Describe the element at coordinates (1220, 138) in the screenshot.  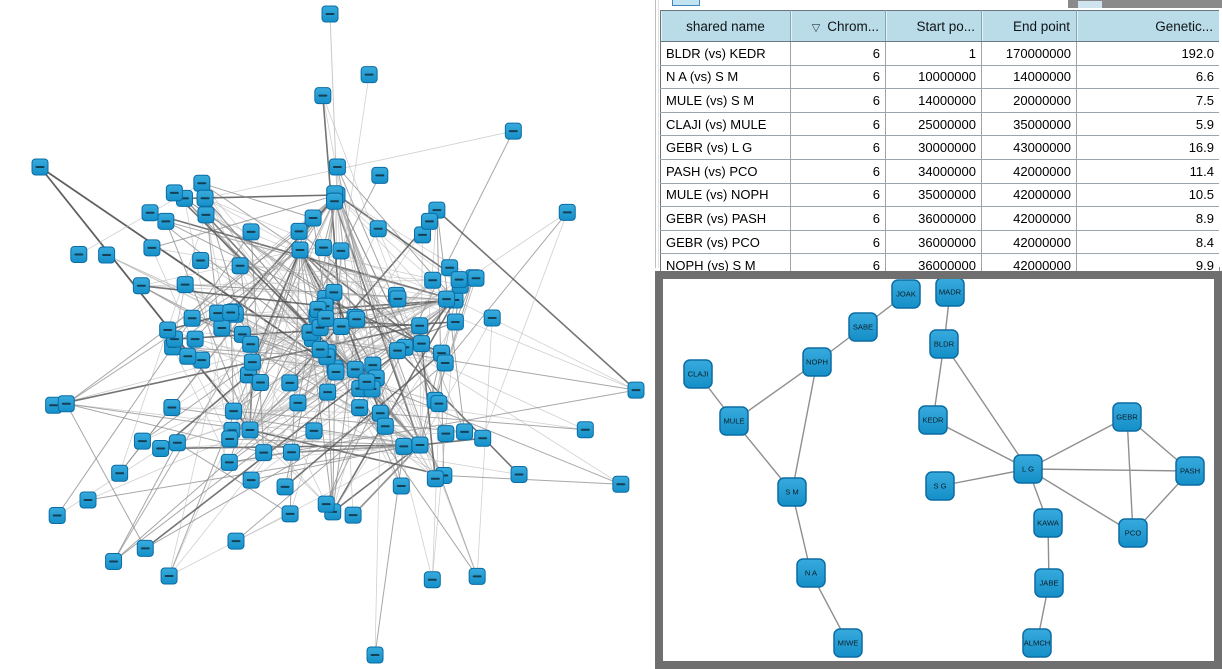
I see `table-scrollbar-gutter` at that location.